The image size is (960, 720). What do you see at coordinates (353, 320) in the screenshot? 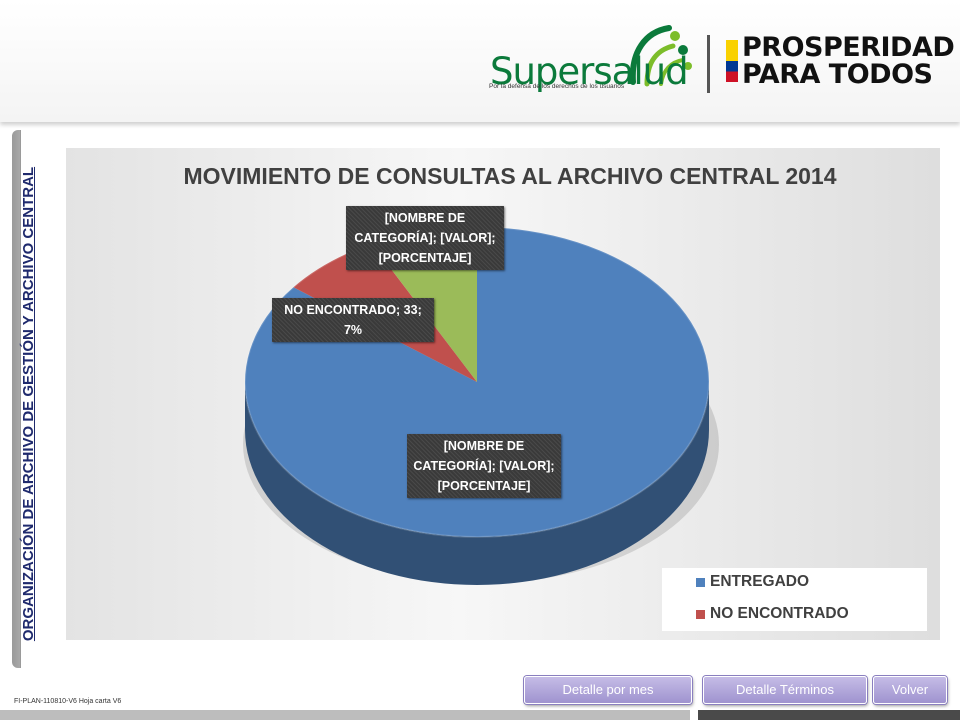
I see `data-label-no-encontrado: NO ENCONTRADO; 33; 7%` at bounding box center [353, 320].